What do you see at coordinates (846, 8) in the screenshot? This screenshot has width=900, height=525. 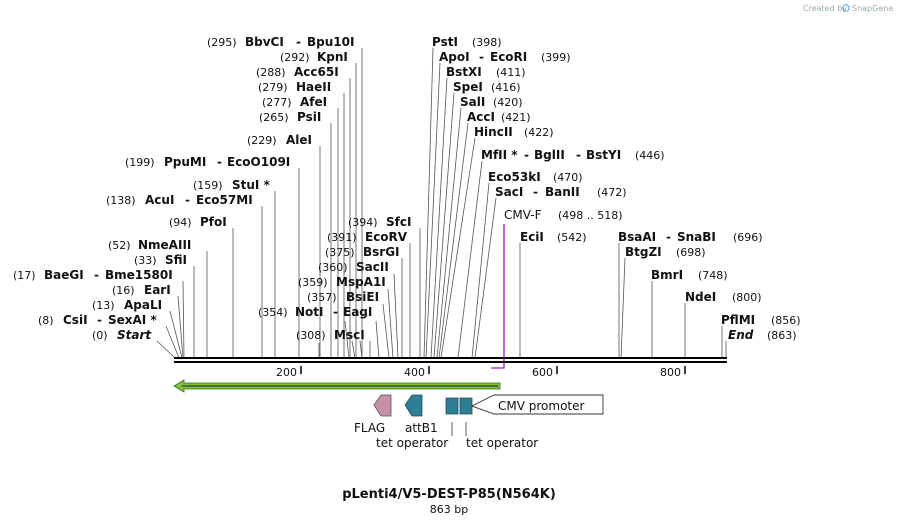 I see `snapgene-logo-icon` at bounding box center [846, 8].